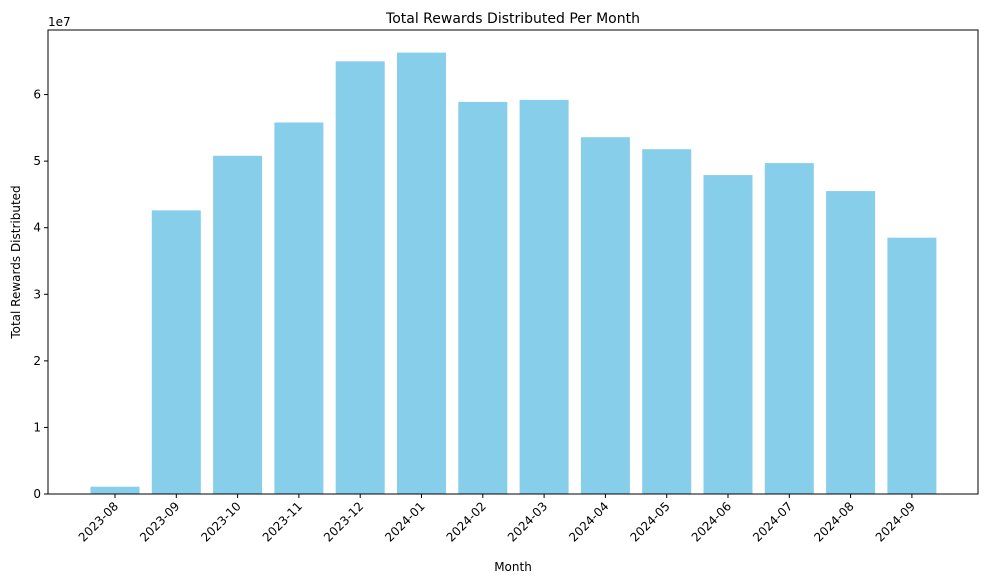 The height and width of the screenshot is (584, 988). What do you see at coordinates (16, 262) in the screenshot?
I see `y-axis-label: Total Rewards Distributed` at bounding box center [16, 262].